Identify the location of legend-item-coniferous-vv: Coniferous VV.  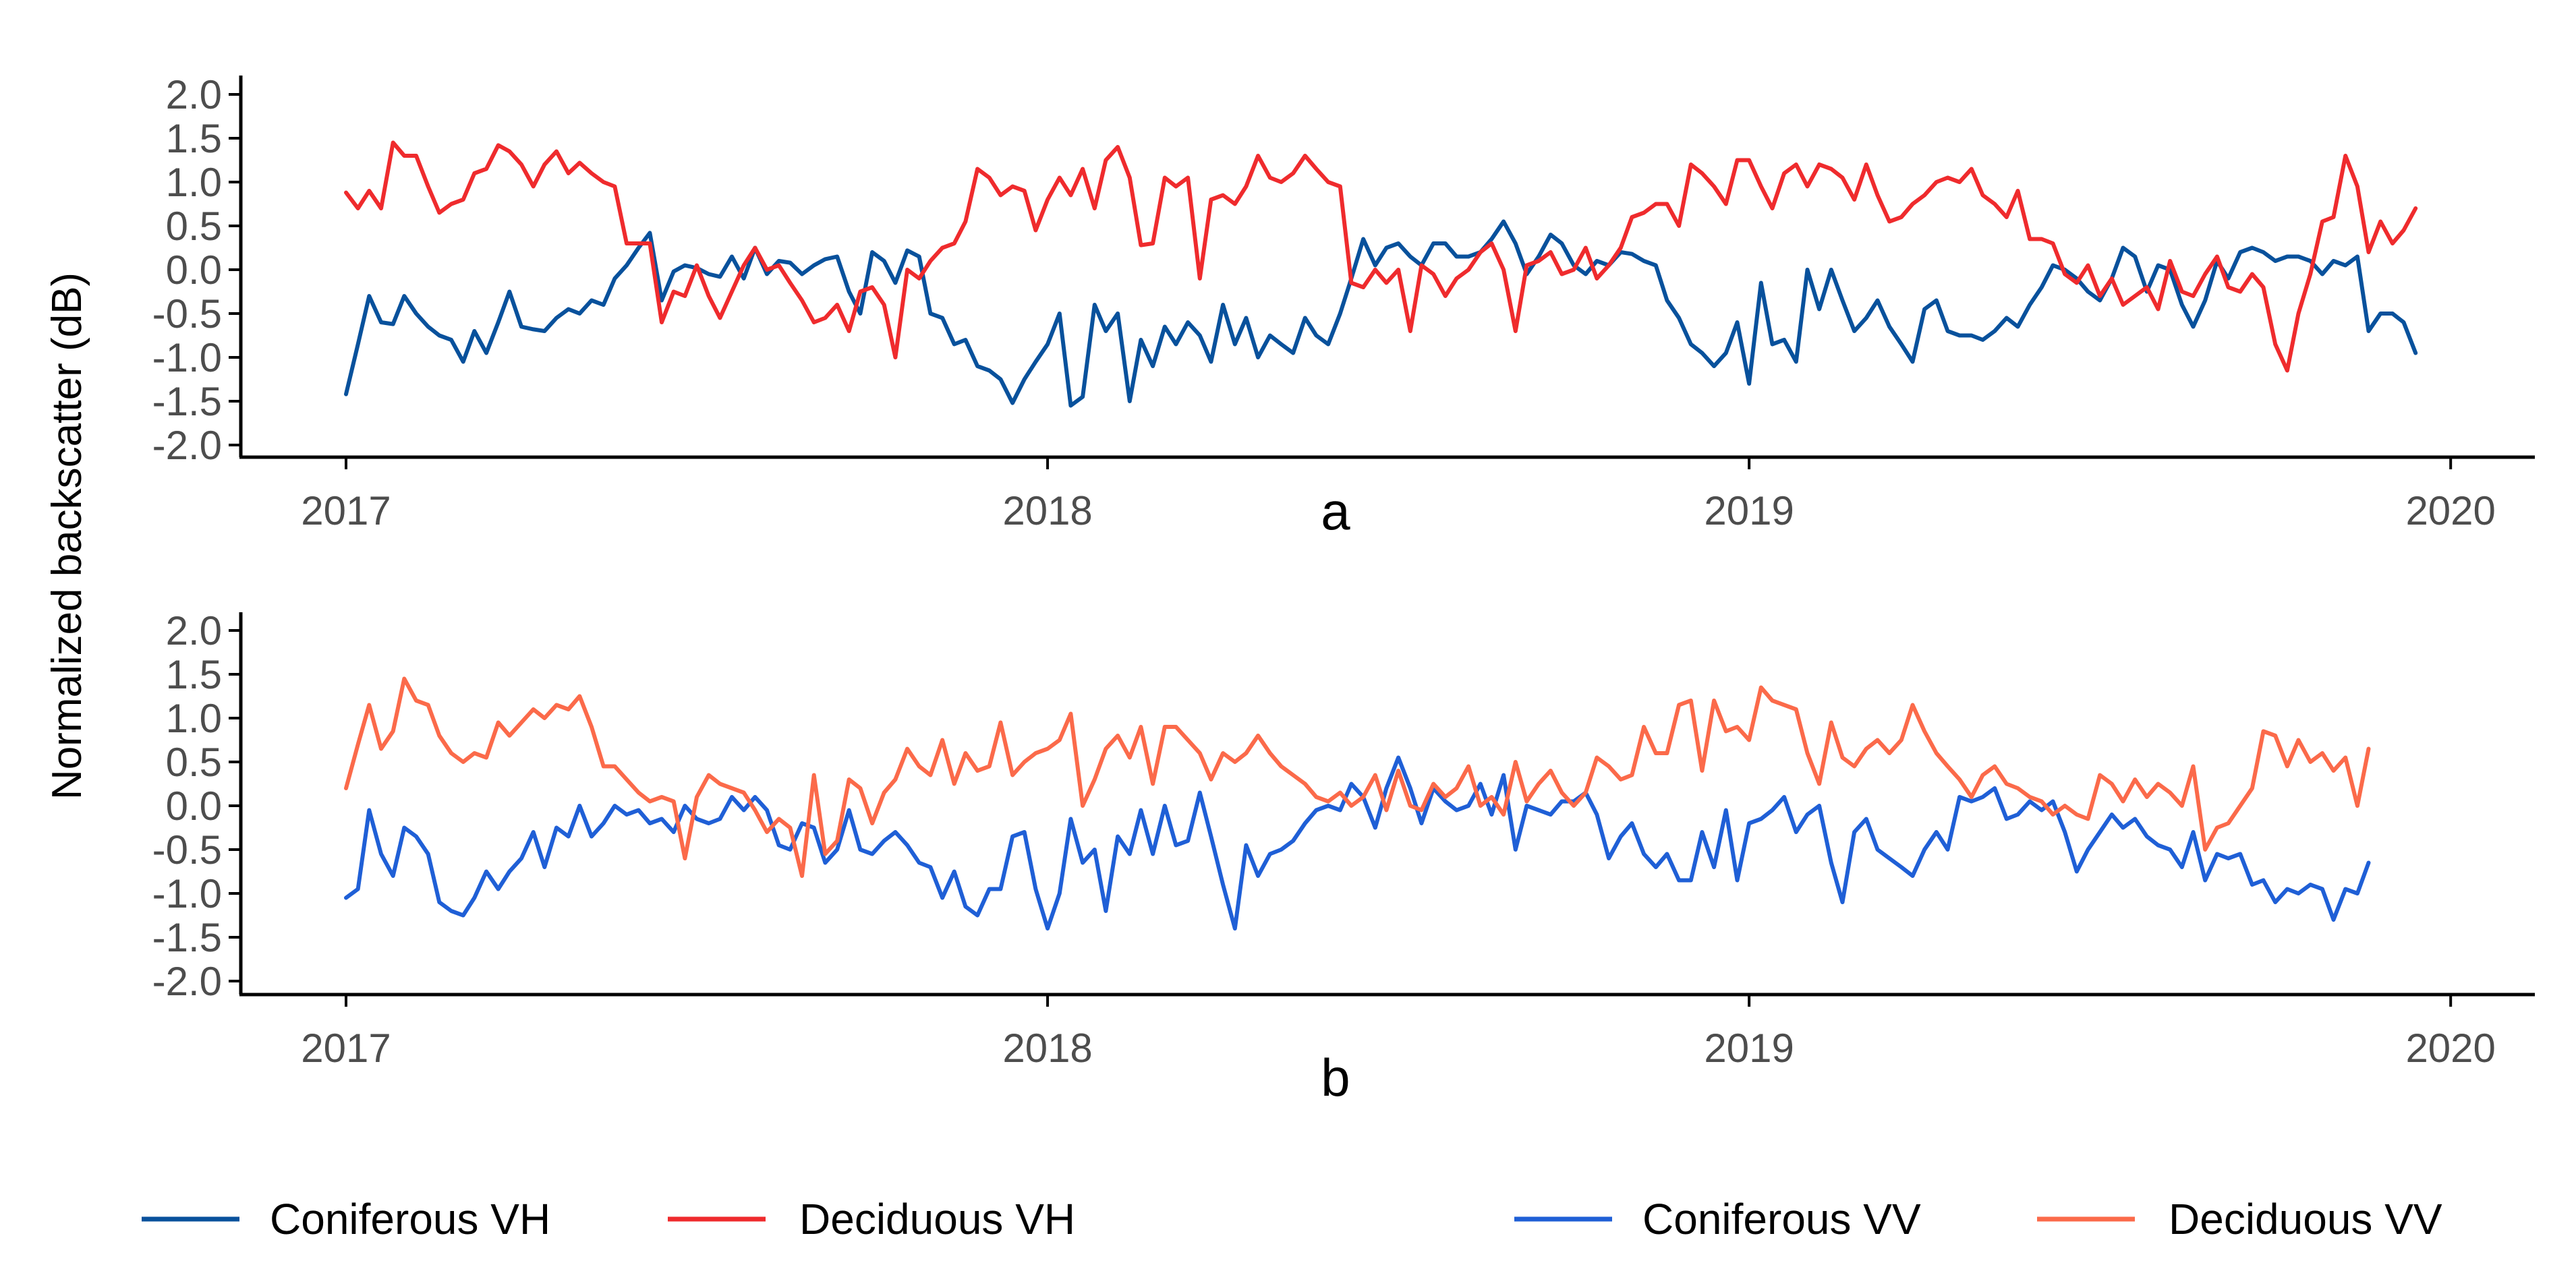
(1717, 1219).